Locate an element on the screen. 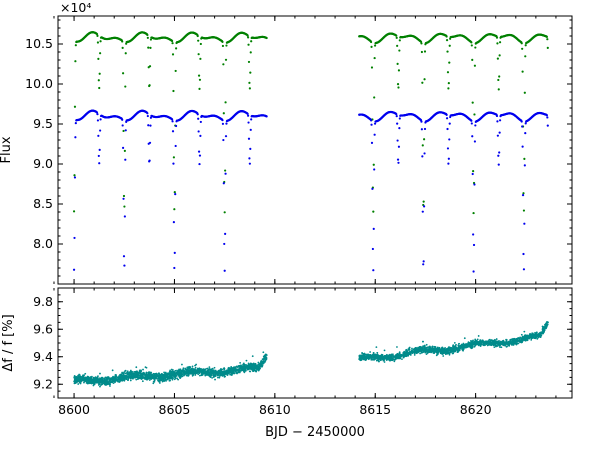  flux-multiplier: ×10⁴ is located at coordinates (75, 7).